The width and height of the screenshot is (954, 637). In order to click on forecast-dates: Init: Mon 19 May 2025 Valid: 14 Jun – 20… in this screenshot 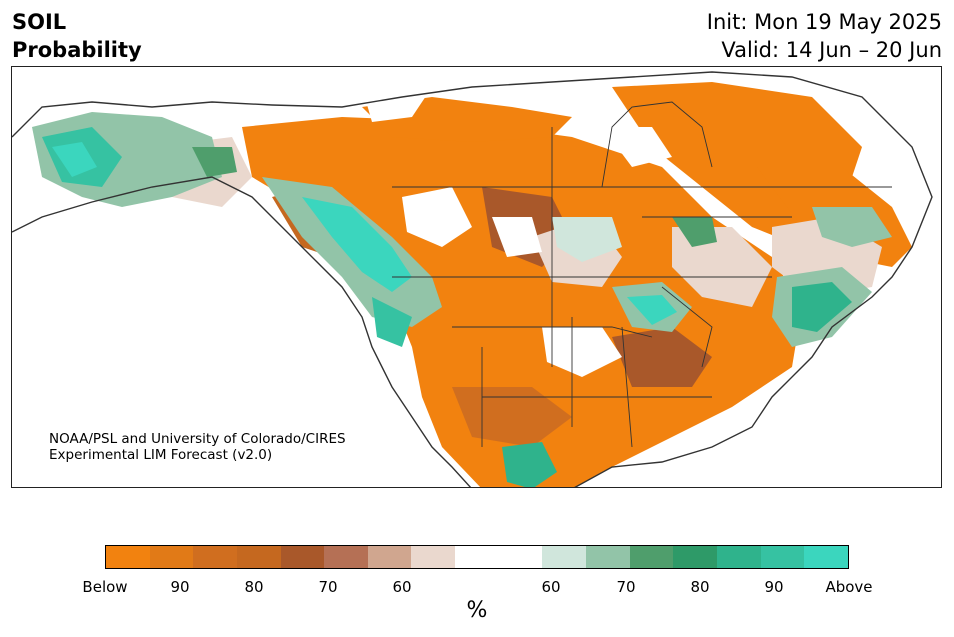, I will do `click(824, 36)`.